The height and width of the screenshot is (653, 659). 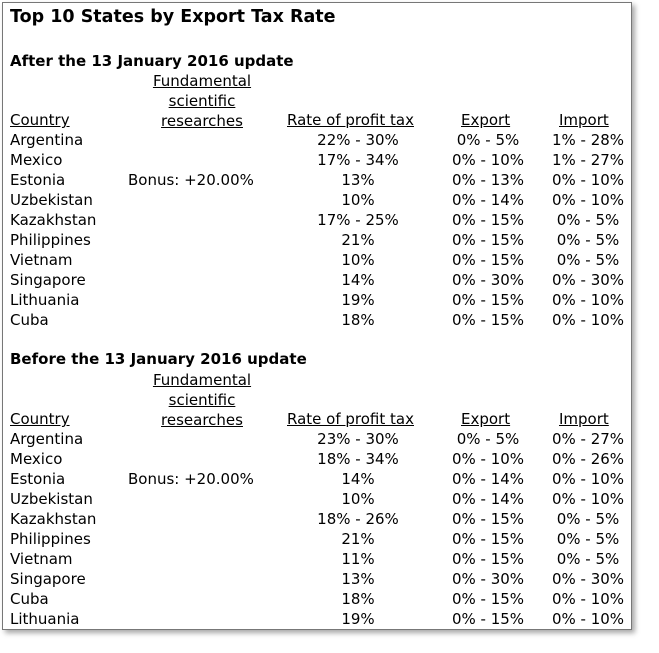 I want to click on profit-tax-cell: 18% - 26%, so click(x=358, y=519).